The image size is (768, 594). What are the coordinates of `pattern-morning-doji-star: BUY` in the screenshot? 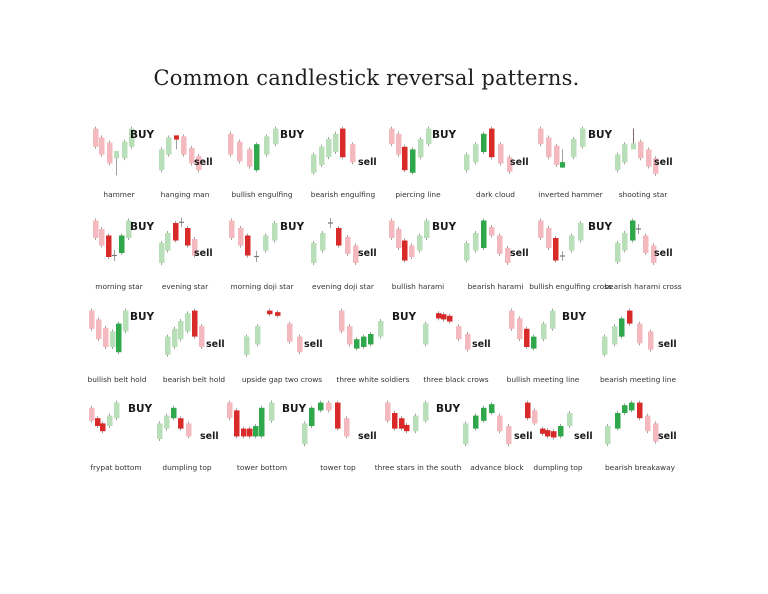 It's located at (264, 243).